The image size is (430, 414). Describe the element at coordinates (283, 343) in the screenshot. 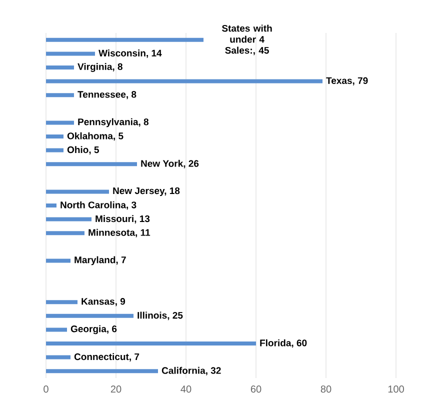

I see `data-label: Florida, 60` at that location.